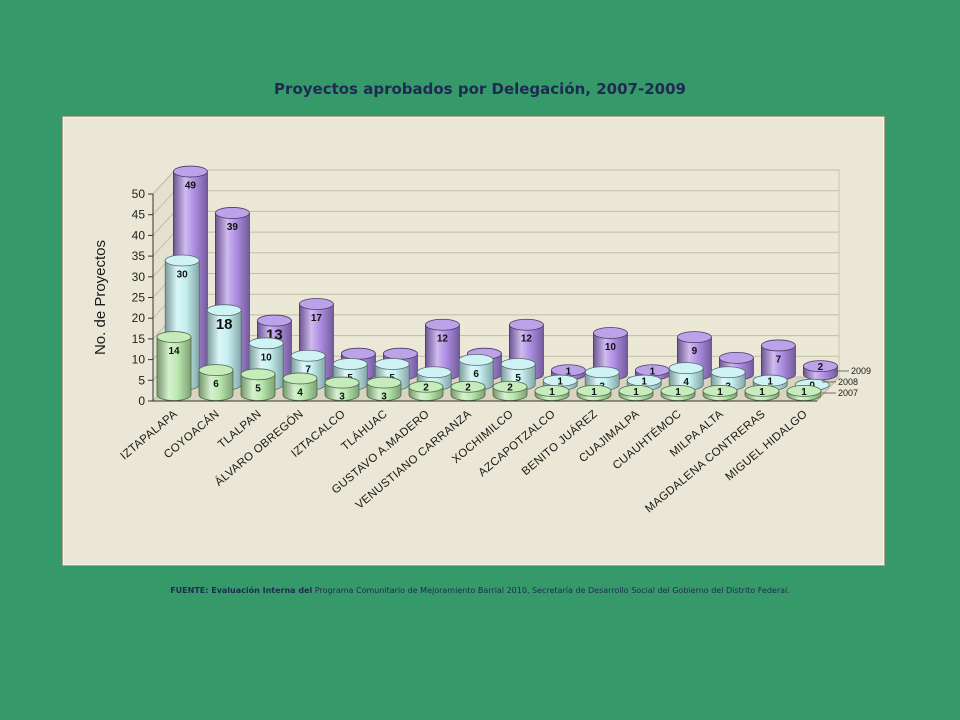  What do you see at coordinates (647, 439) in the screenshot?
I see `x-tick-label: CUAUHTÉMOC` at bounding box center [647, 439].